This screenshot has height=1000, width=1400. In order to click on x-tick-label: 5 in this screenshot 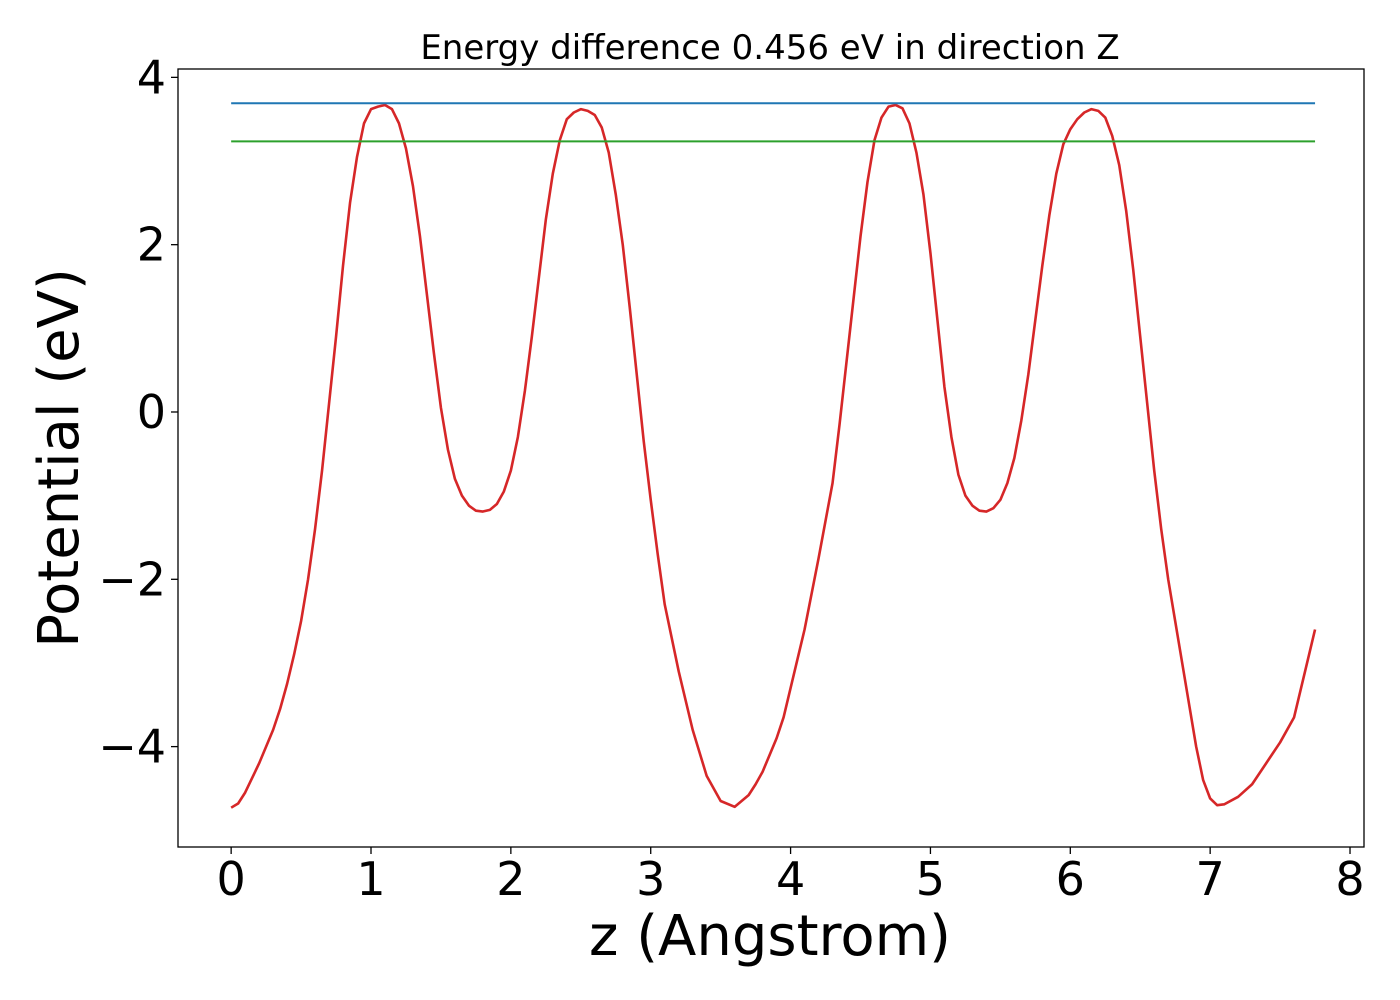, I will do `click(930, 879)`.